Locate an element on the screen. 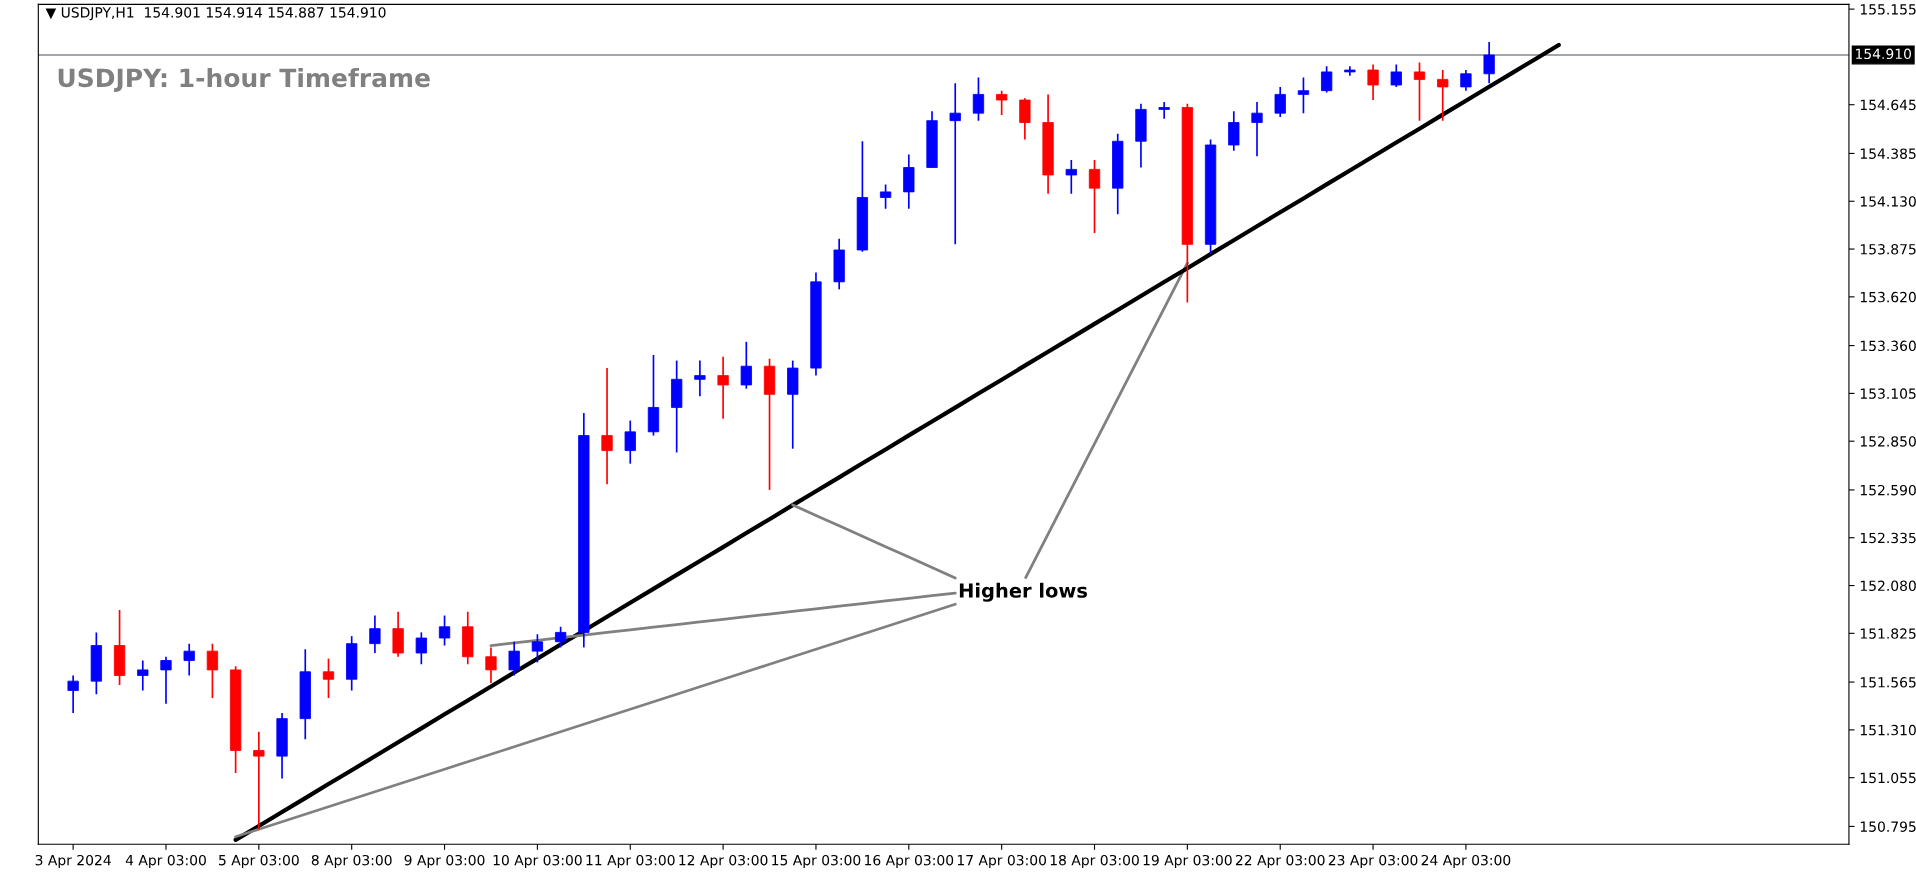 This screenshot has height=884, width=1916. x-tick-label: 17 Apr 03:00 is located at coordinates (1002, 861).